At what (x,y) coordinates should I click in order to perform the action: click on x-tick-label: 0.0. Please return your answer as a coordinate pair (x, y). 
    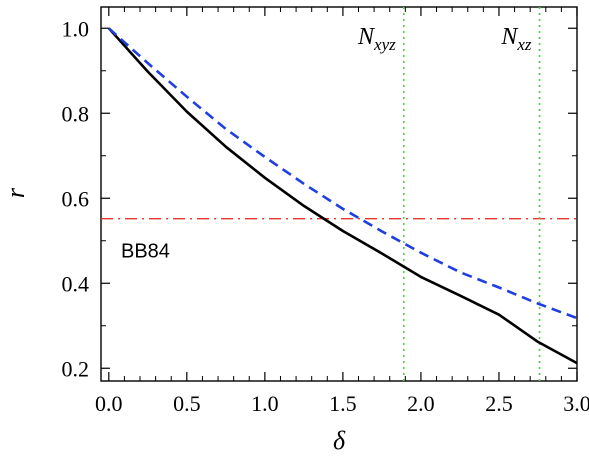
    Looking at the image, I should click on (109, 403).